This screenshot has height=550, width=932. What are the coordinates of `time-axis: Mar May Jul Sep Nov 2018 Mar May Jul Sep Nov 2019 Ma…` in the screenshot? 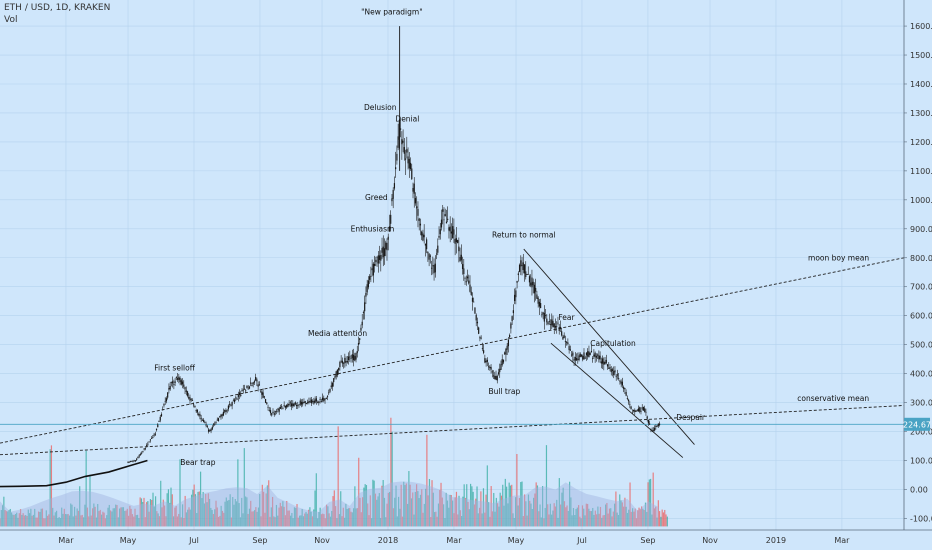 It's located at (454, 540).